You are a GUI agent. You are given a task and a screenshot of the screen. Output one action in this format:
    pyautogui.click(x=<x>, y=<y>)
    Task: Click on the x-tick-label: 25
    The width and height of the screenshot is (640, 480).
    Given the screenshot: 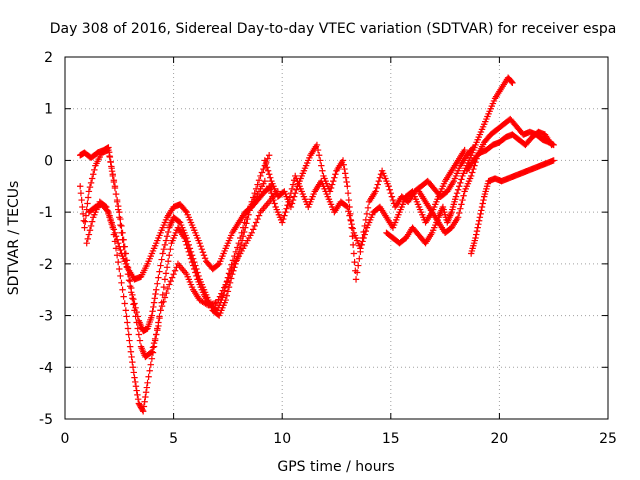 What is the action you would take?
    pyautogui.click(x=608, y=439)
    